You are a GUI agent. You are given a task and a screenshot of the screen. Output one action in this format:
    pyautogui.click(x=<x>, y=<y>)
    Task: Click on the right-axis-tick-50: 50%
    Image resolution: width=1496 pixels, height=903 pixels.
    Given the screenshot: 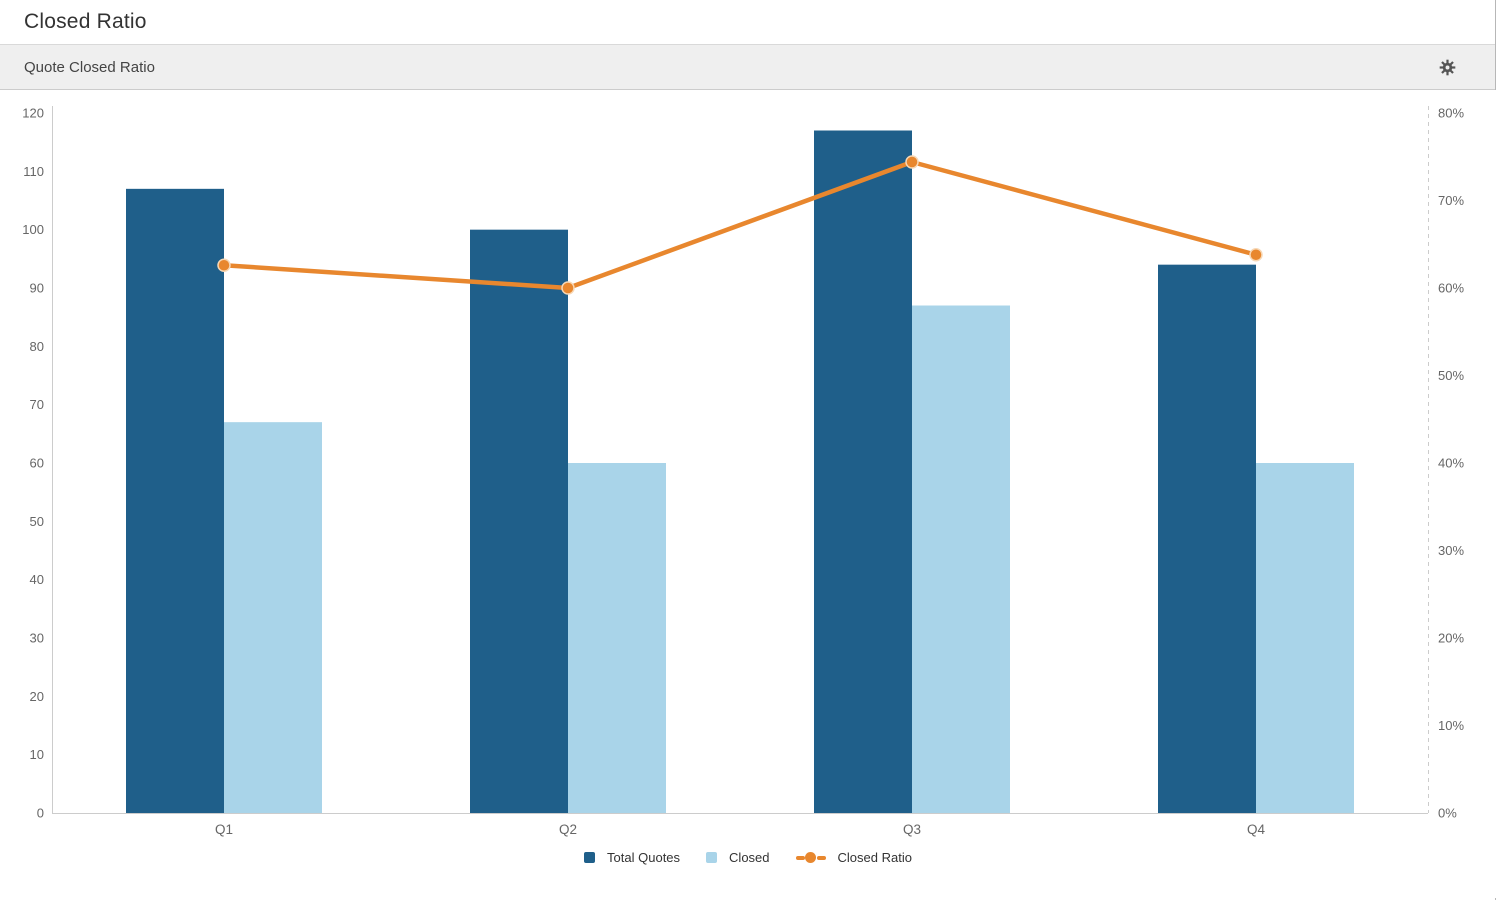 What is the action you would take?
    pyautogui.click(x=1451, y=375)
    